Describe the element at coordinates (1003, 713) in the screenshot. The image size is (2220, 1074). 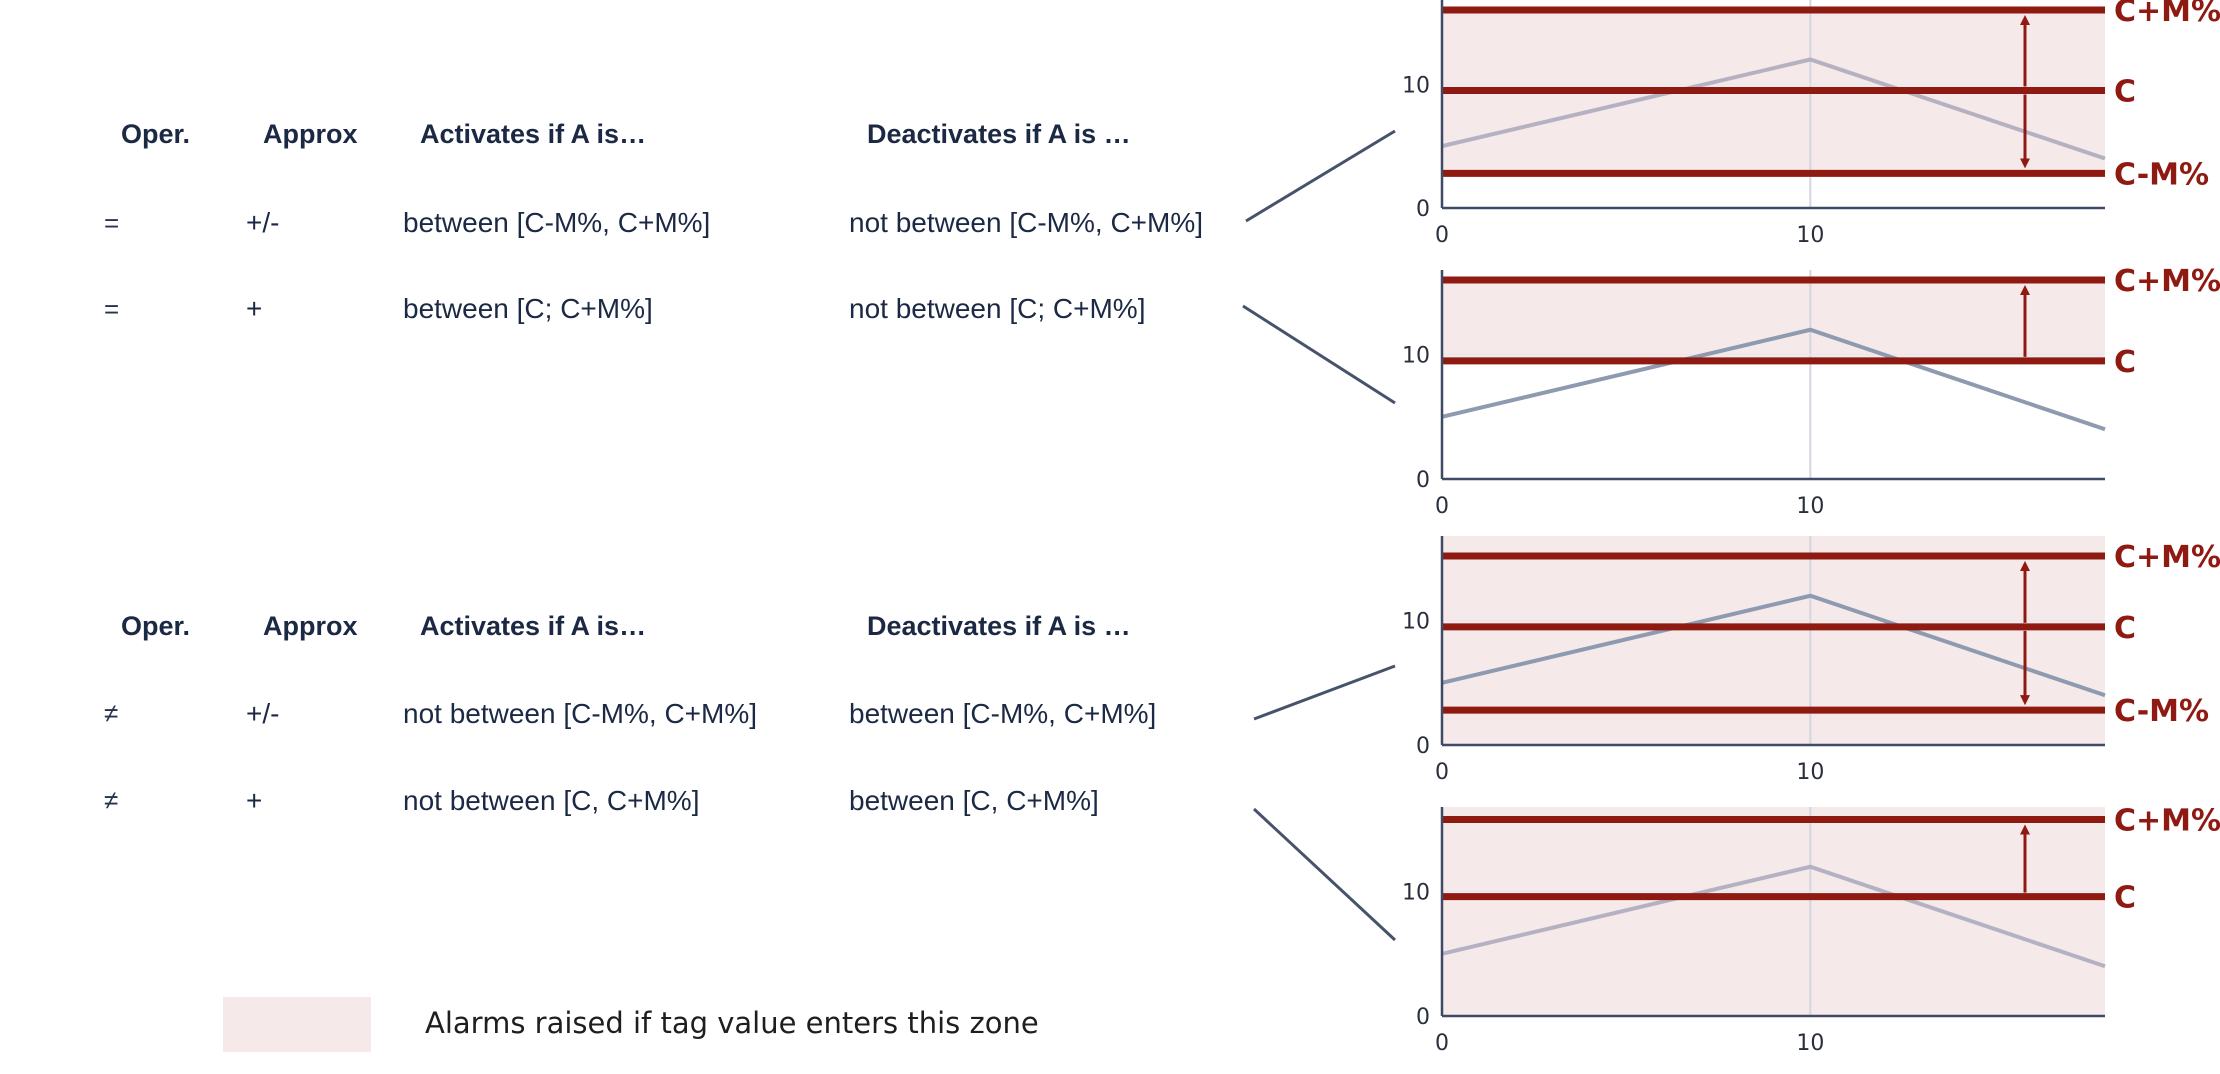
I see `row-deactivates: between [C-M%, C+M%]` at that location.